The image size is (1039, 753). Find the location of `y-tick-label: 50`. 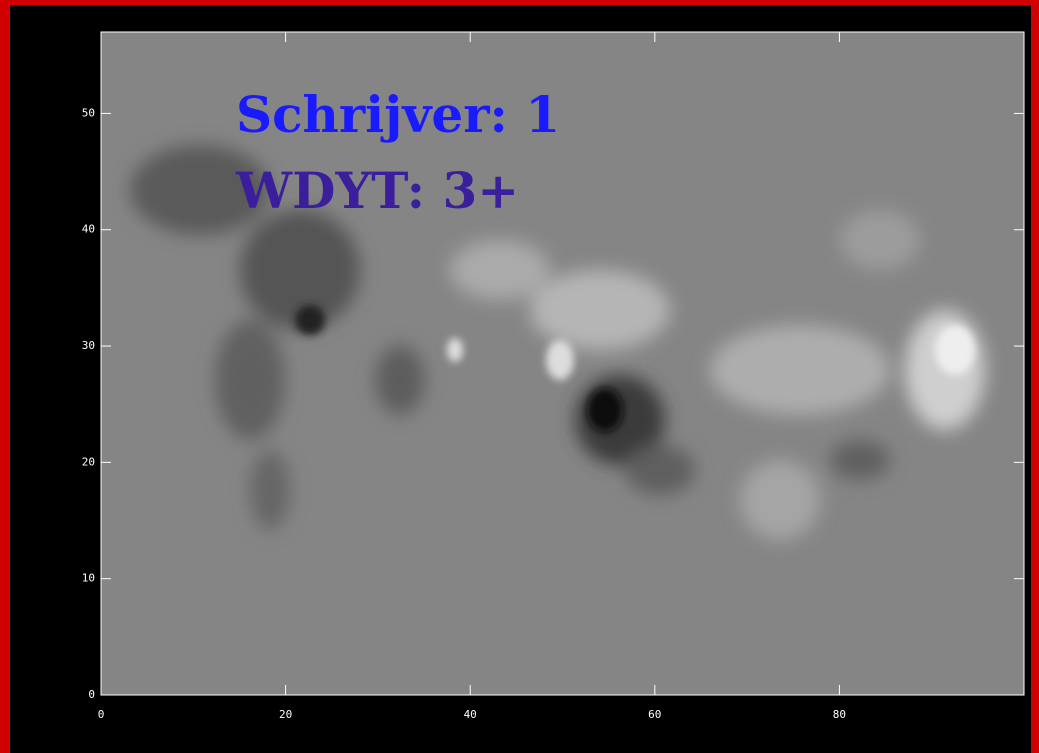

y-tick-label: 50 is located at coordinates (88, 112).